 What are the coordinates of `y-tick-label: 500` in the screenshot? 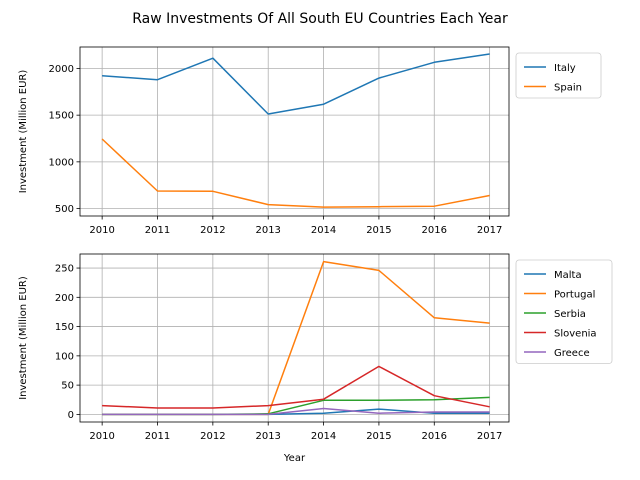 It's located at (64, 209).